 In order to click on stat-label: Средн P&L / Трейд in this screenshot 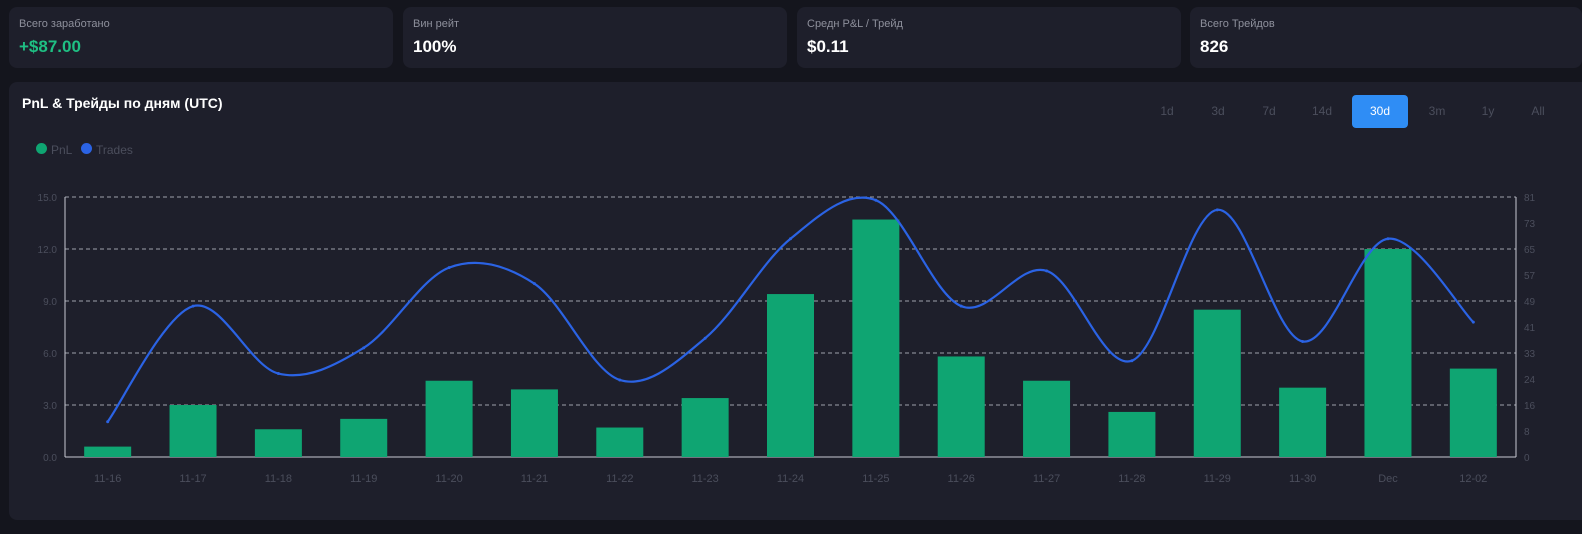, I will do `click(855, 24)`.